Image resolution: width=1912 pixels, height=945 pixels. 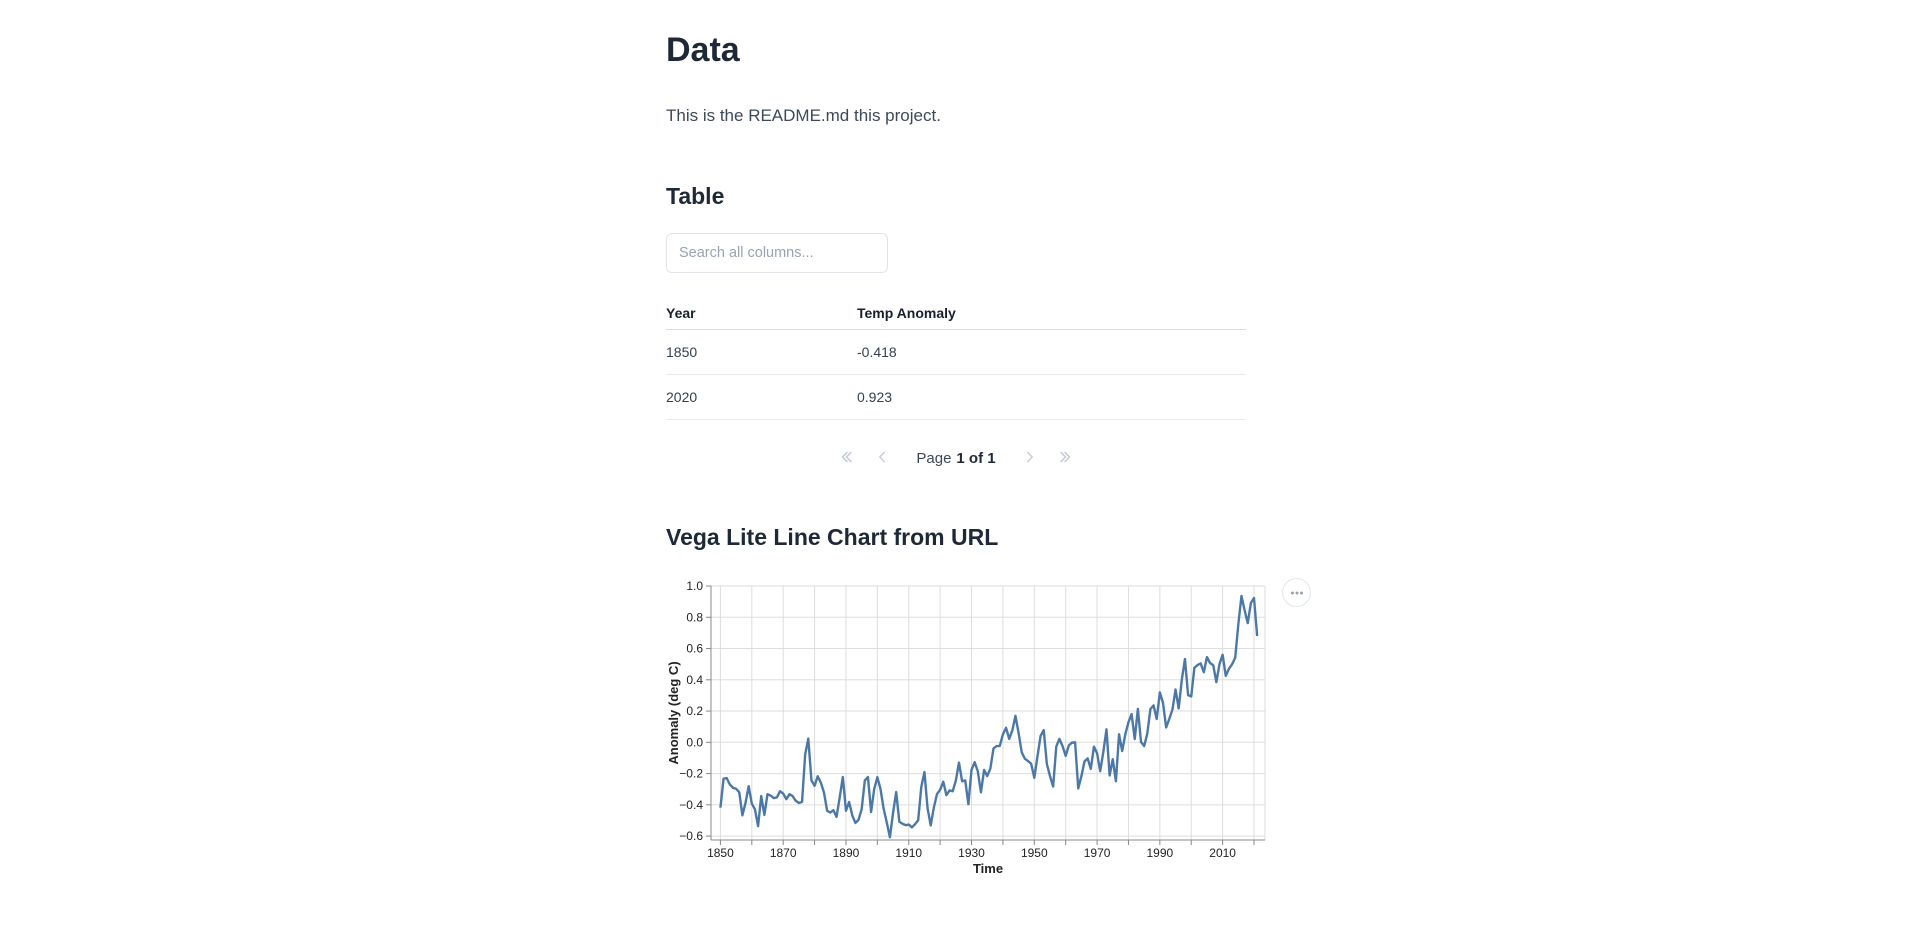 What do you see at coordinates (783, 853) in the screenshot?
I see `svg-text: 1870` at bounding box center [783, 853].